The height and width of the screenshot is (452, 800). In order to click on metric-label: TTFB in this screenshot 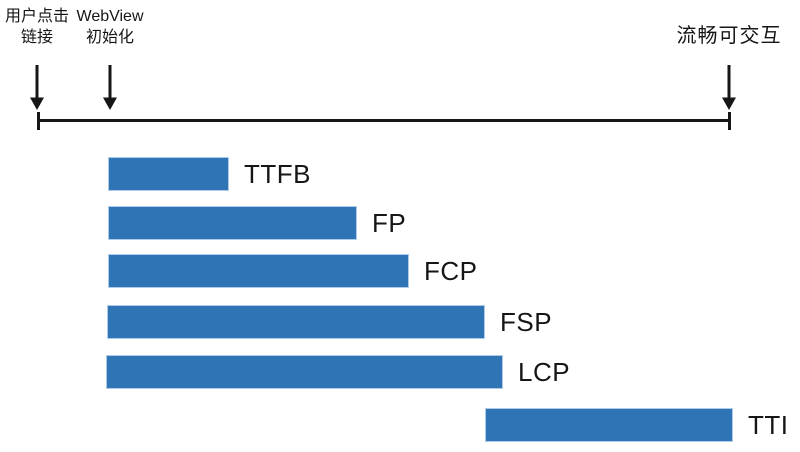, I will do `click(277, 174)`.